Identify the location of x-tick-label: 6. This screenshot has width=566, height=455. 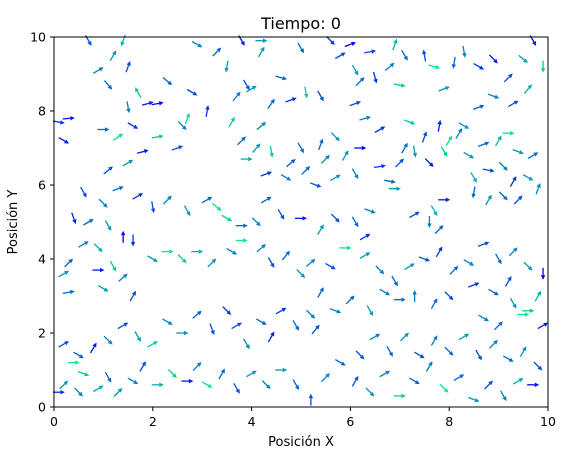
(350, 421).